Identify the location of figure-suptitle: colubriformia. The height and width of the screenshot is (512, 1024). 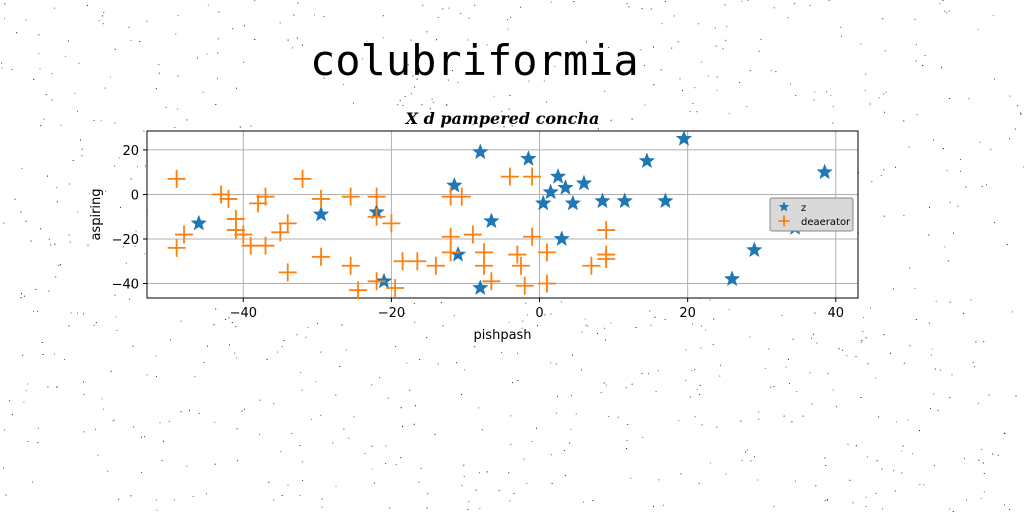
(474, 60).